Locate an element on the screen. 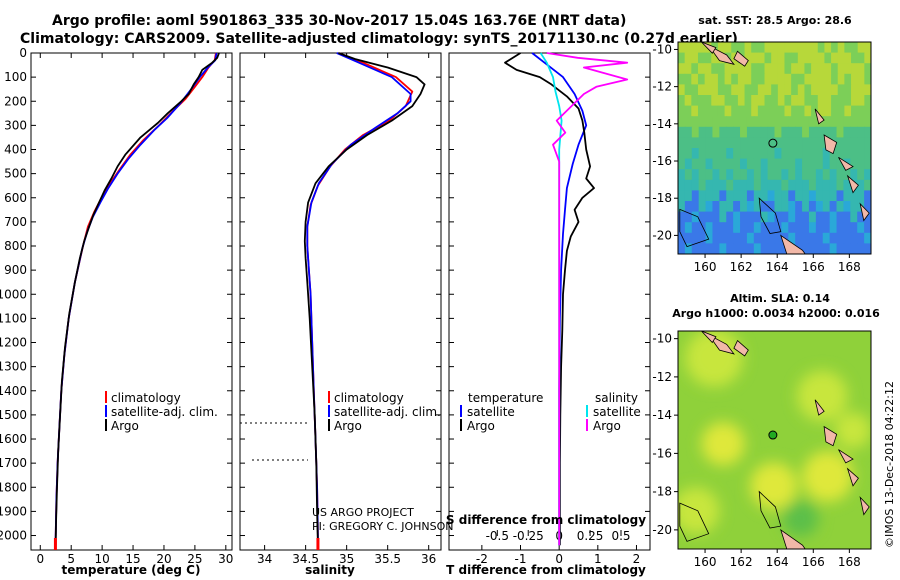 The width and height of the screenshot is (900, 580). legend-argo-label: Argo is located at coordinates (348, 426).